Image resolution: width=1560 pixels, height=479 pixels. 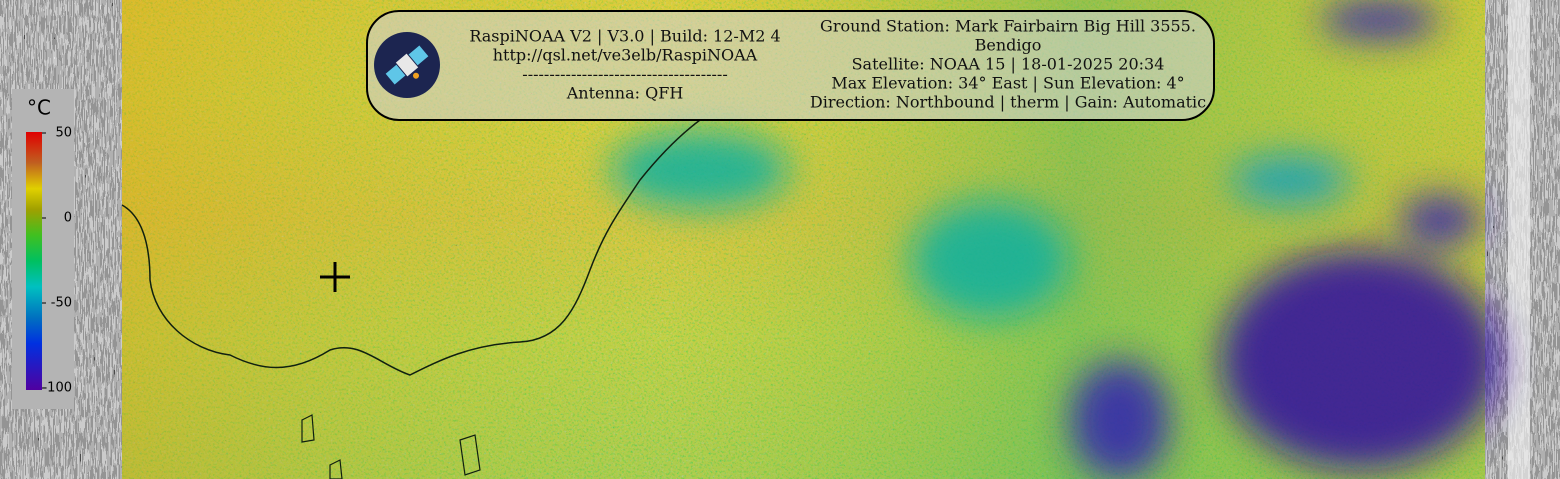 I want to click on legend-tick-label: -100, so click(x=57, y=388).